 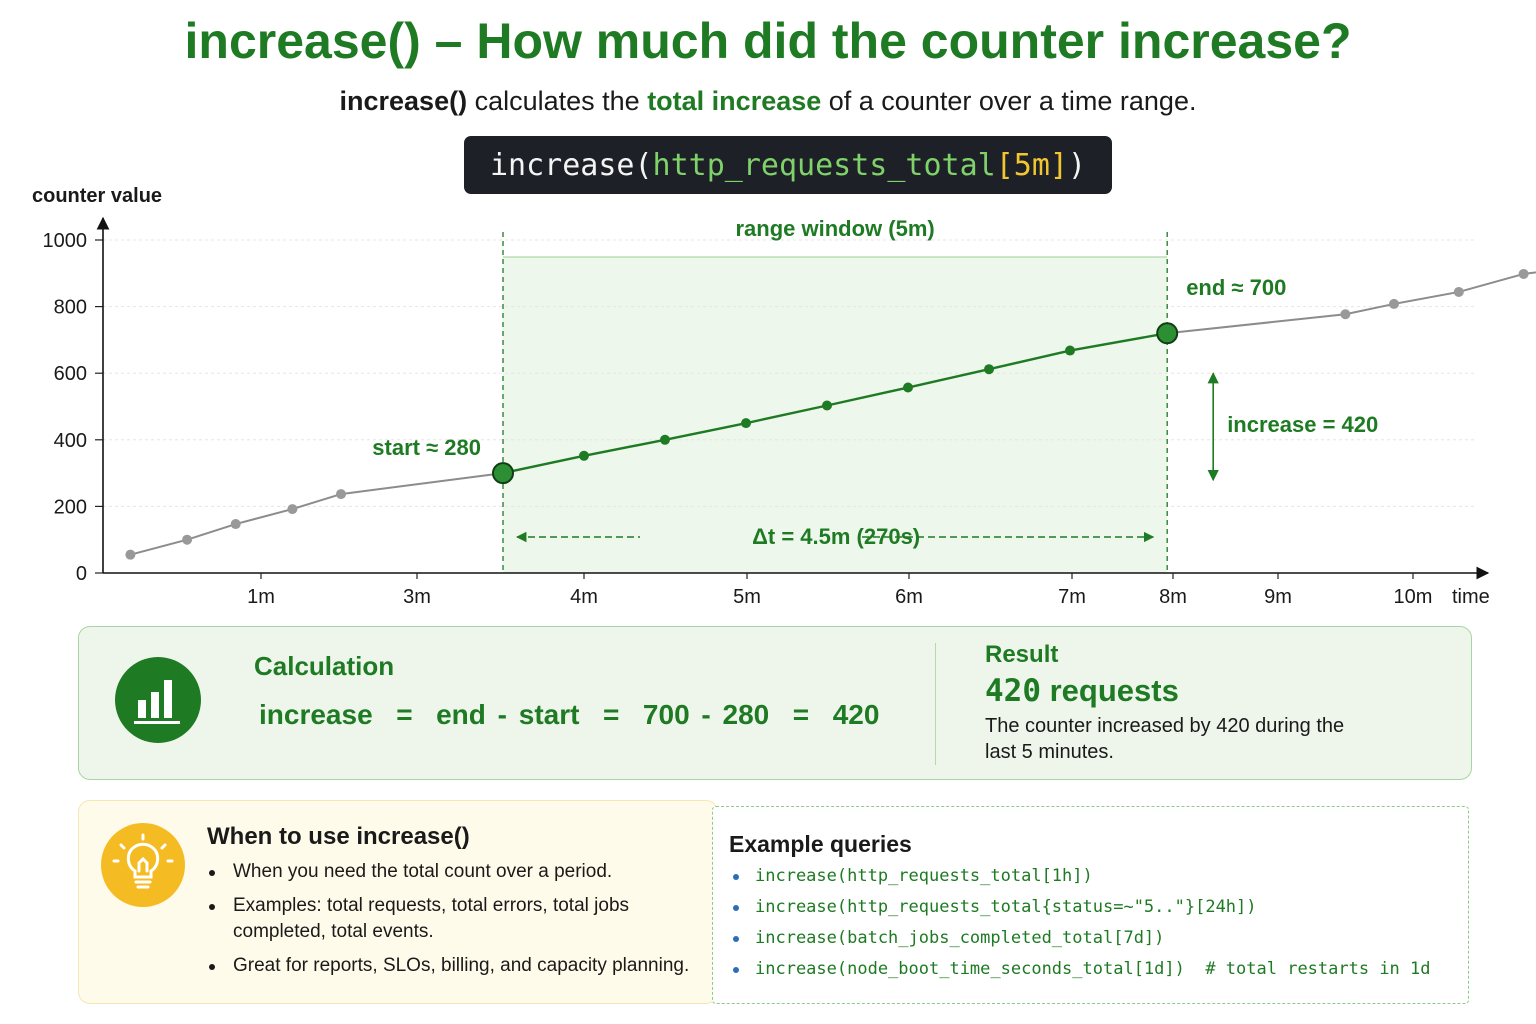 I want to click on panel-divider, so click(x=935, y=704).